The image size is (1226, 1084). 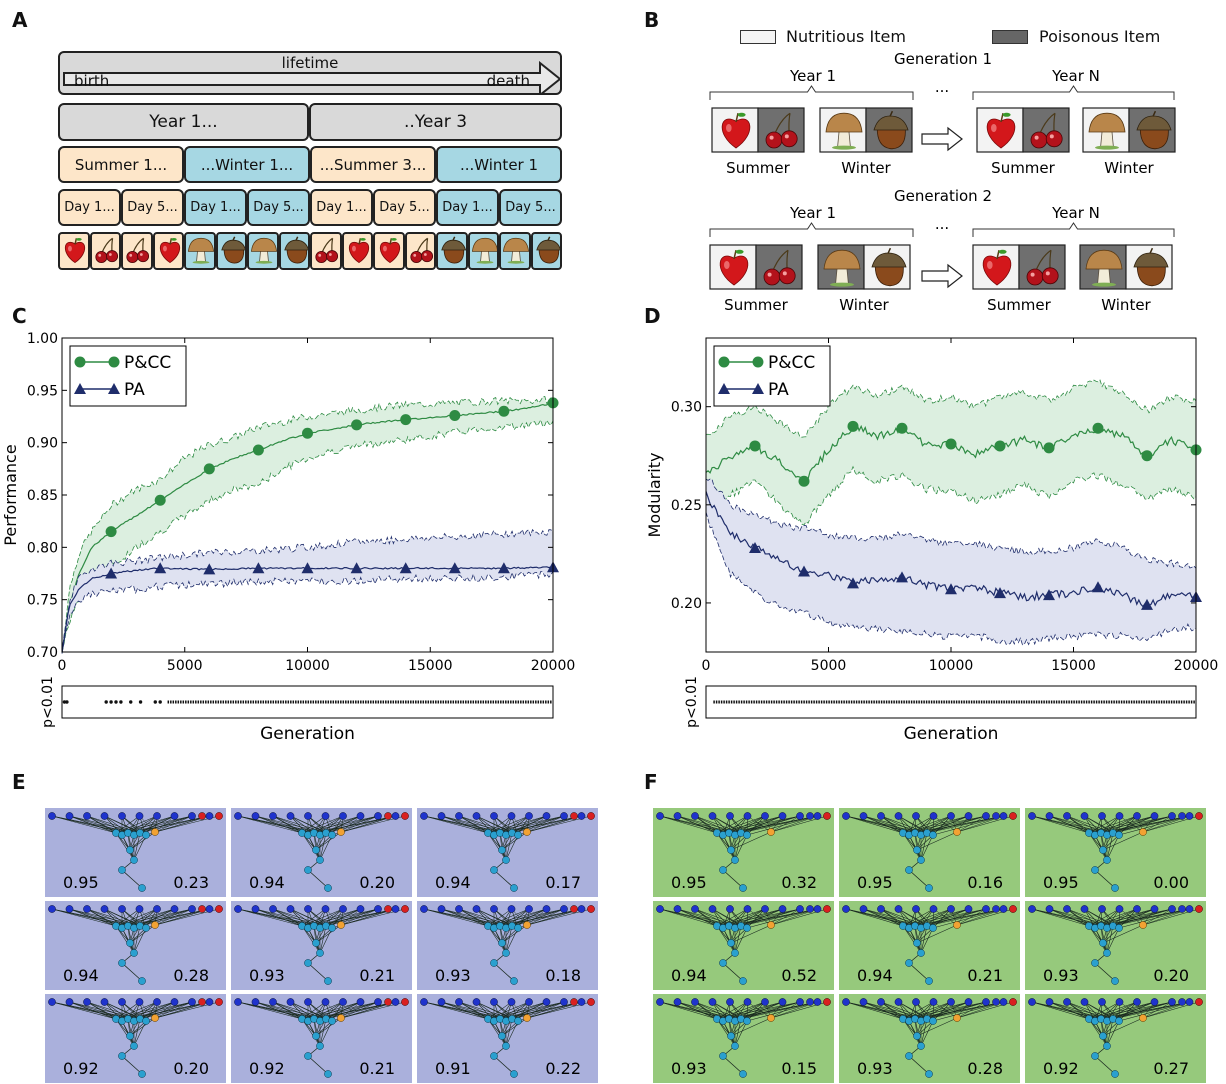 I want to click on network-cell: 0.95 0.00, so click(x=1115, y=852).